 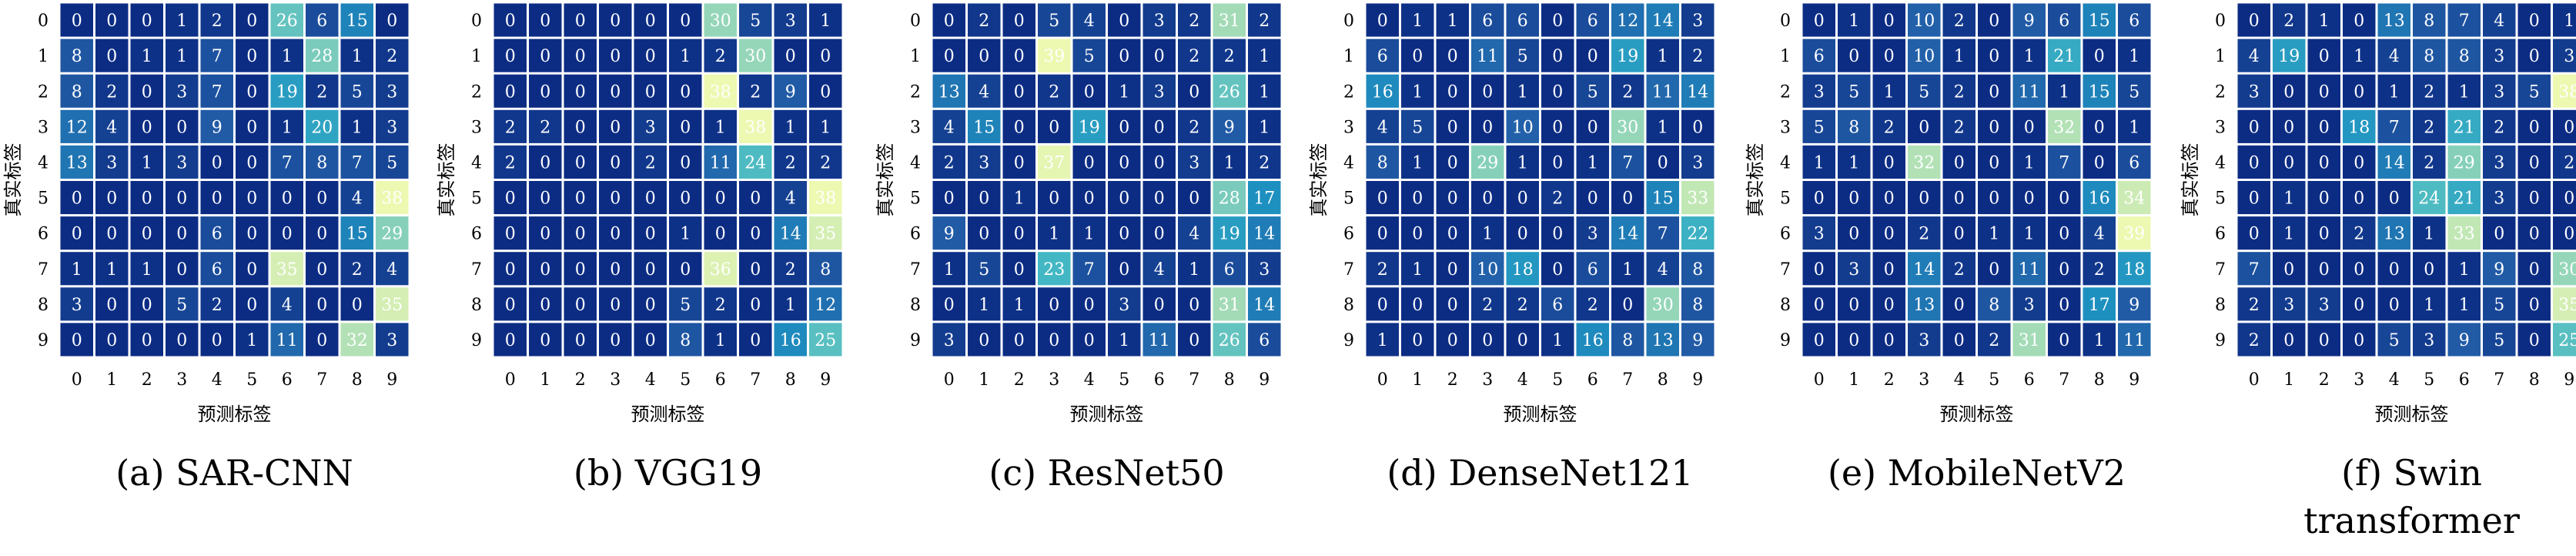 I want to click on cell-value-label: 35, so click(x=287, y=270).